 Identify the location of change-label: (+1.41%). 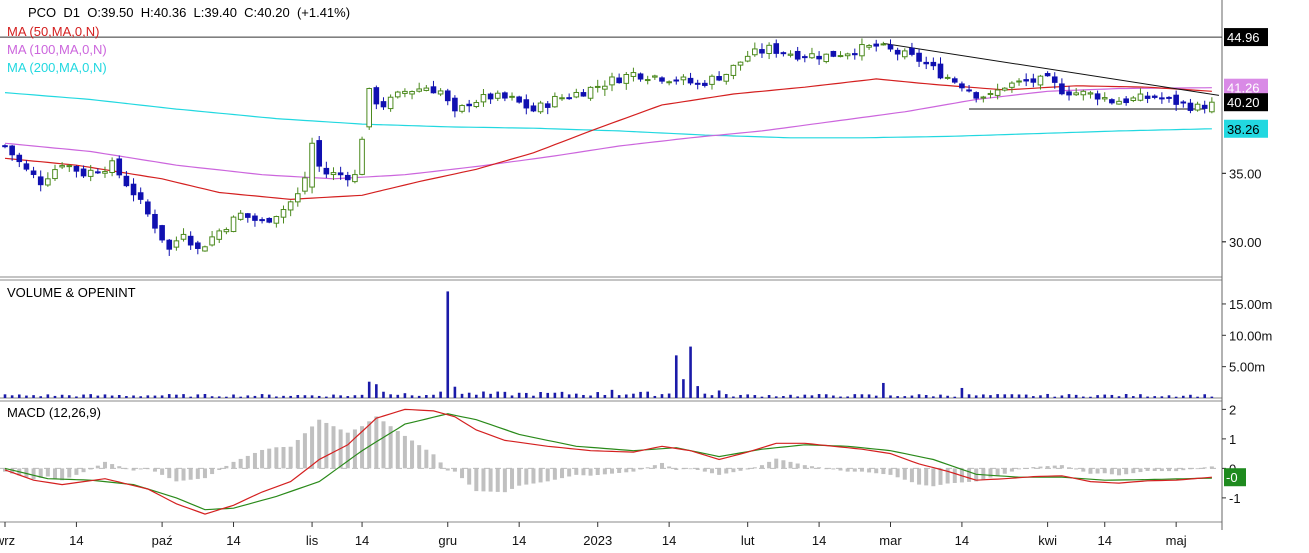
(323, 12).